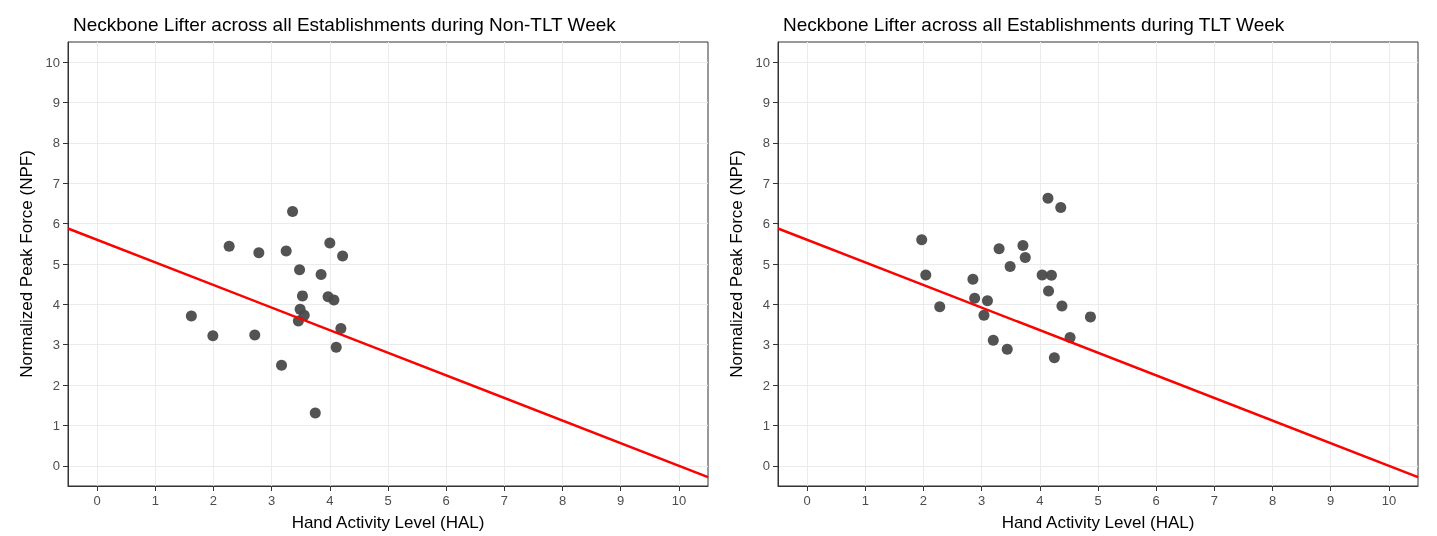  I want to click on chart-title: Neckbone Lifter across all Establishments during TLT Week, so click(1034, 24).